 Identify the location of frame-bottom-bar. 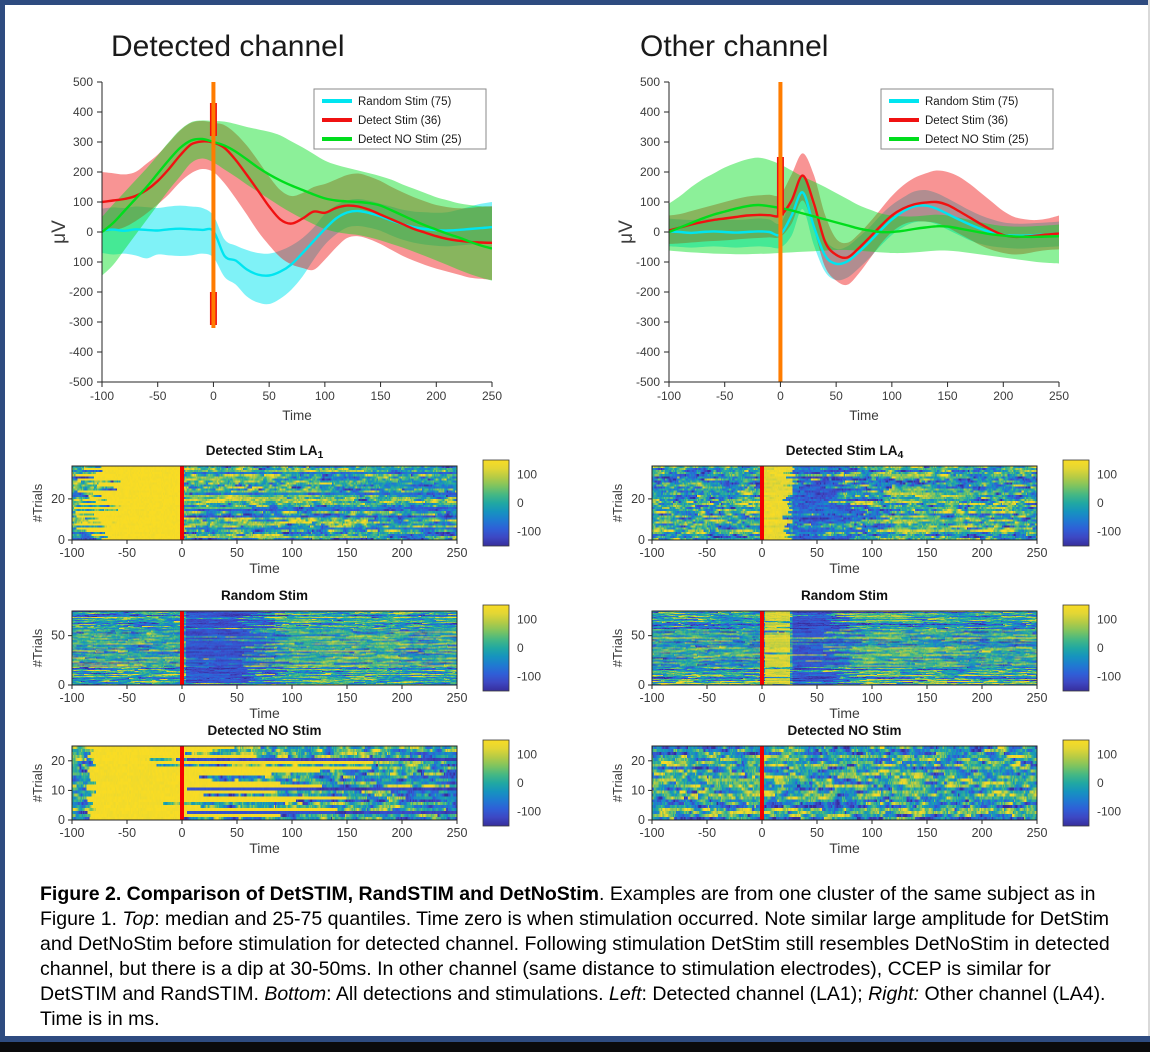
(575, 1047).